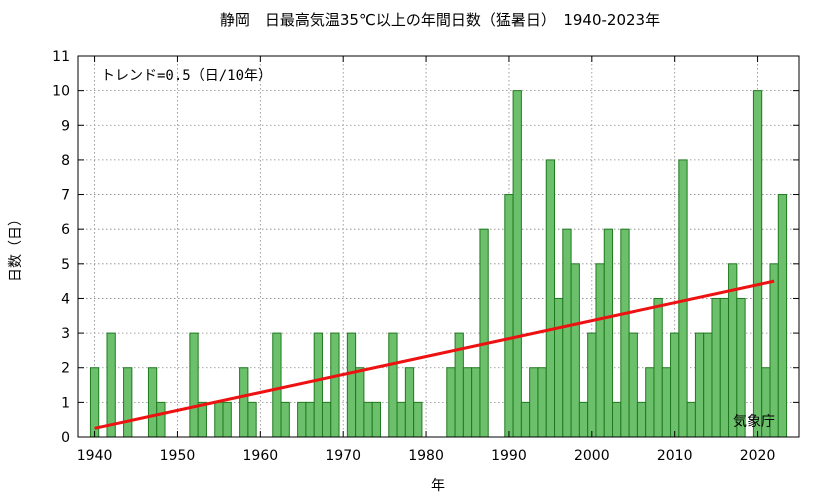 This screenshot has width=833, height=498. I want to click on bar-1944, so click(128, 402).